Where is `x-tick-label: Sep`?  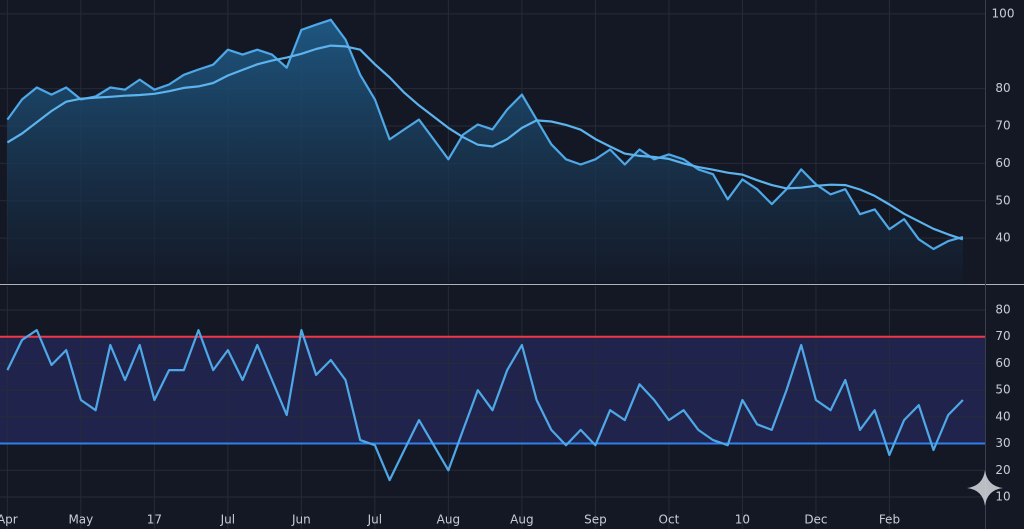 x-tick-label: Sep is located at coordinates (595, 520).